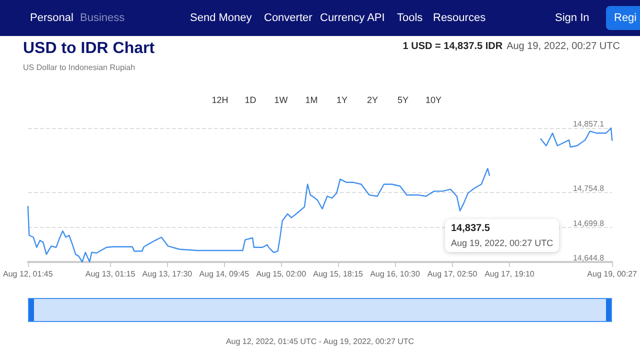  What do you see at coordinates (102, 18) in the screenshot?
I see `text: Business` at bounding box center [102, 18].